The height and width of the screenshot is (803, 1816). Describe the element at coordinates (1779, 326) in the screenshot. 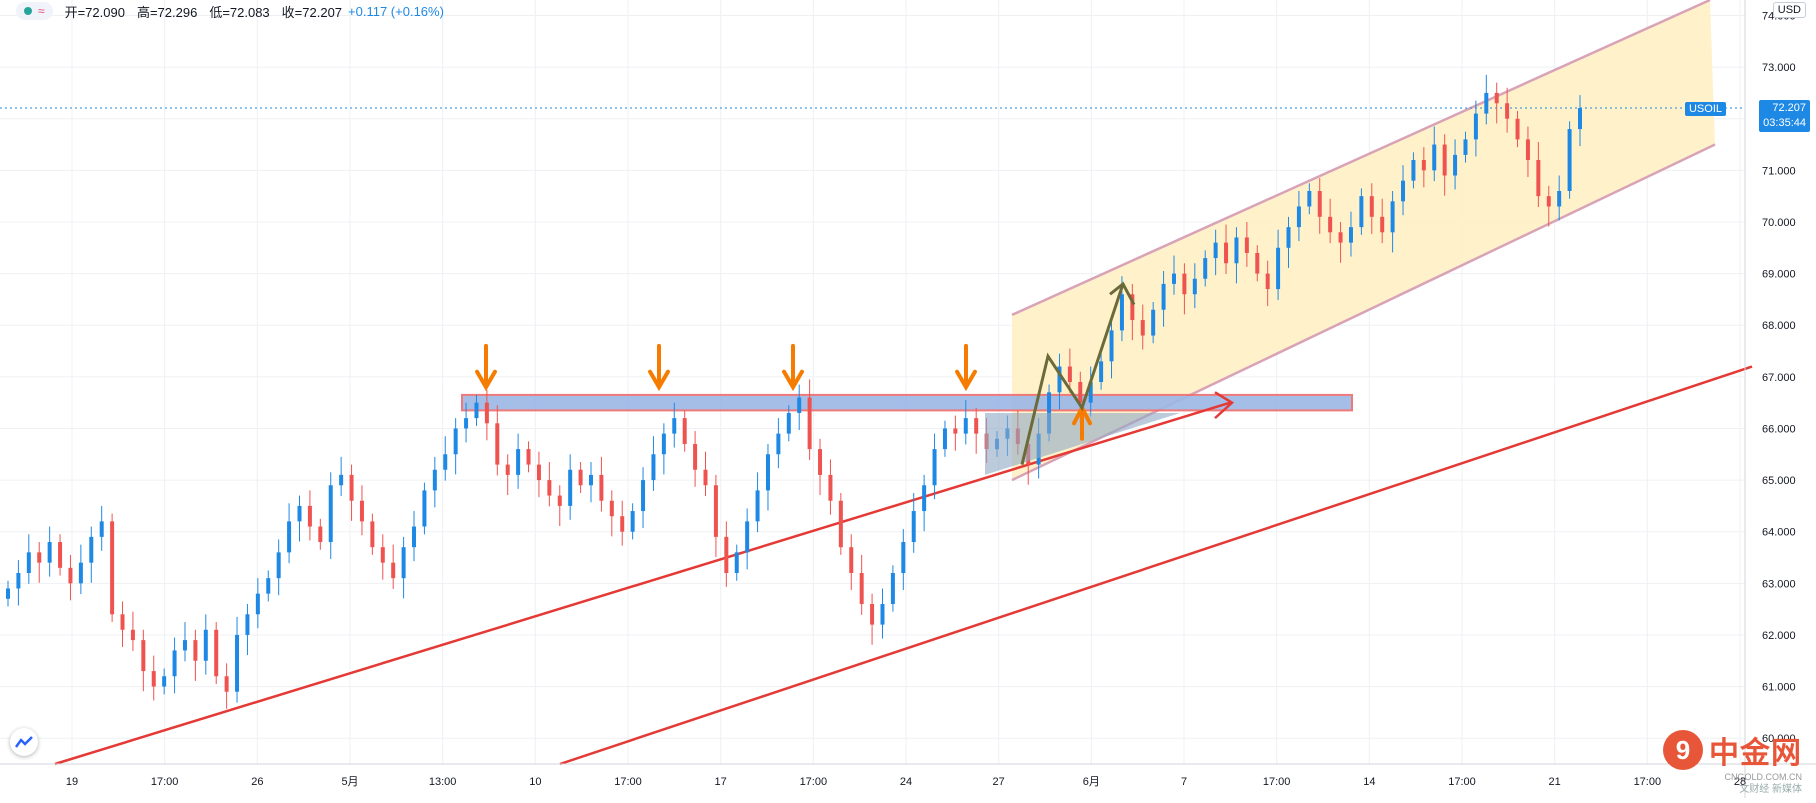

I see `y-tick-label: 68.000` at that location.